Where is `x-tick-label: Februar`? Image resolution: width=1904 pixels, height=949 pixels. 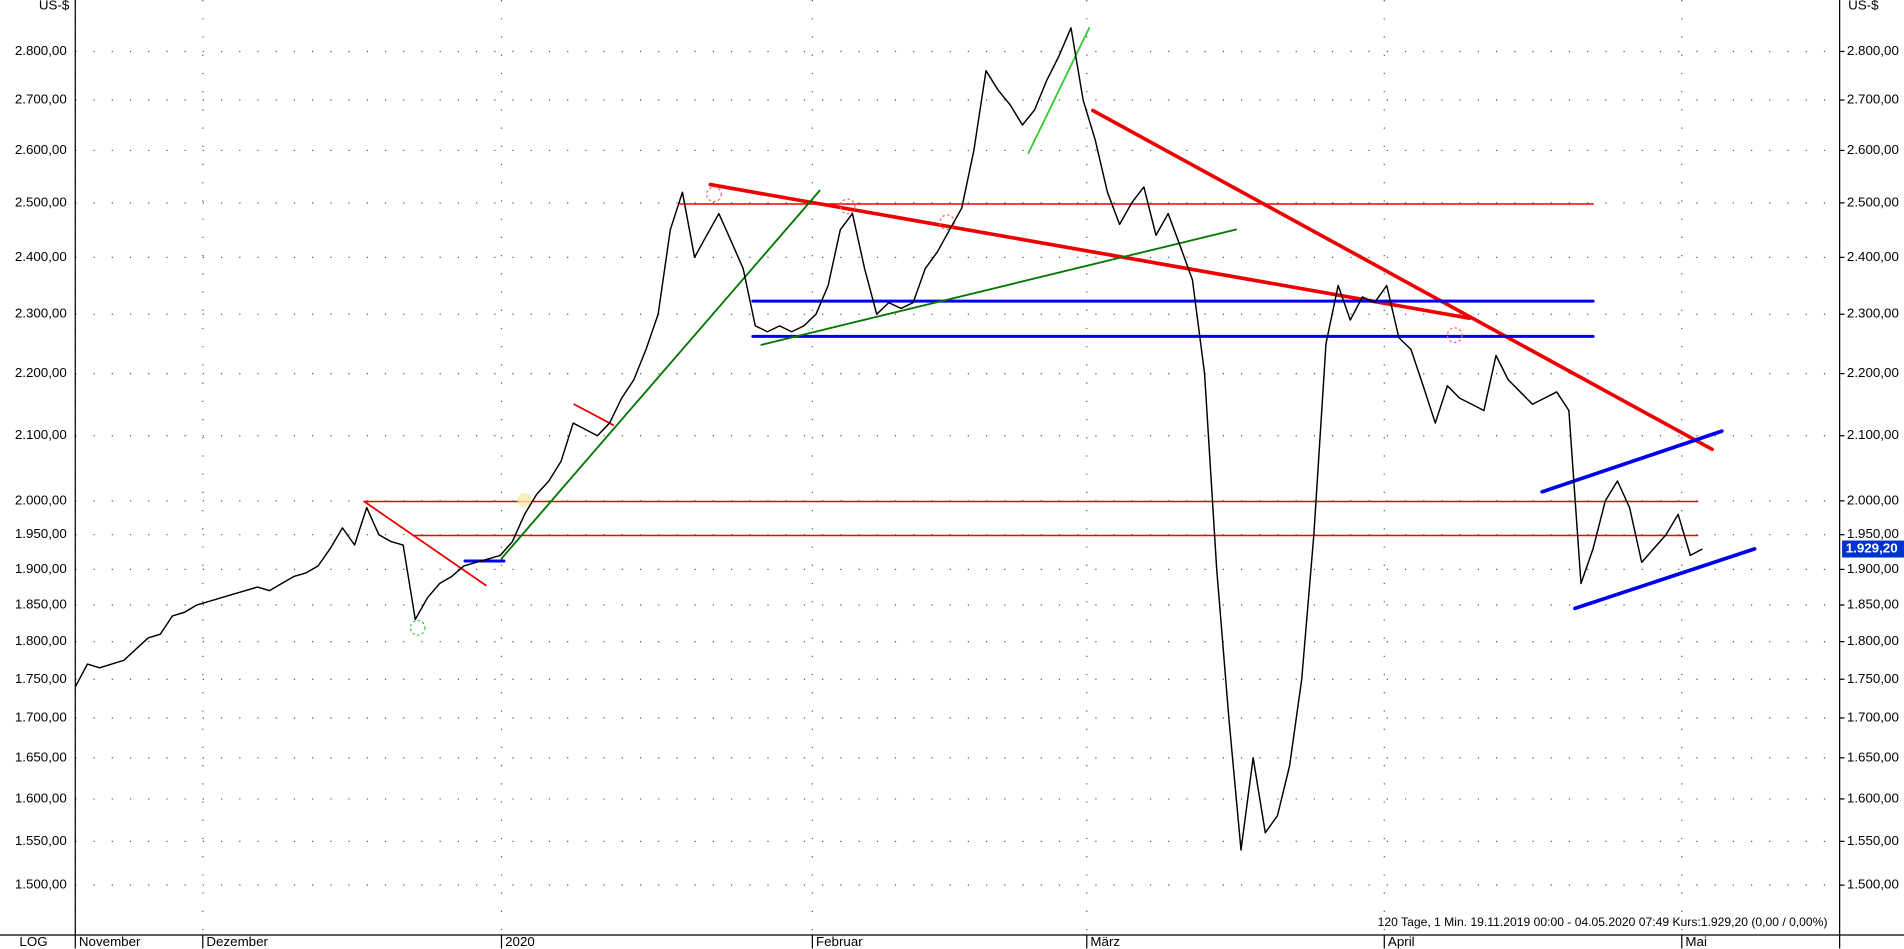 x-tick-label: Februar is located at coordinates (839, 941).